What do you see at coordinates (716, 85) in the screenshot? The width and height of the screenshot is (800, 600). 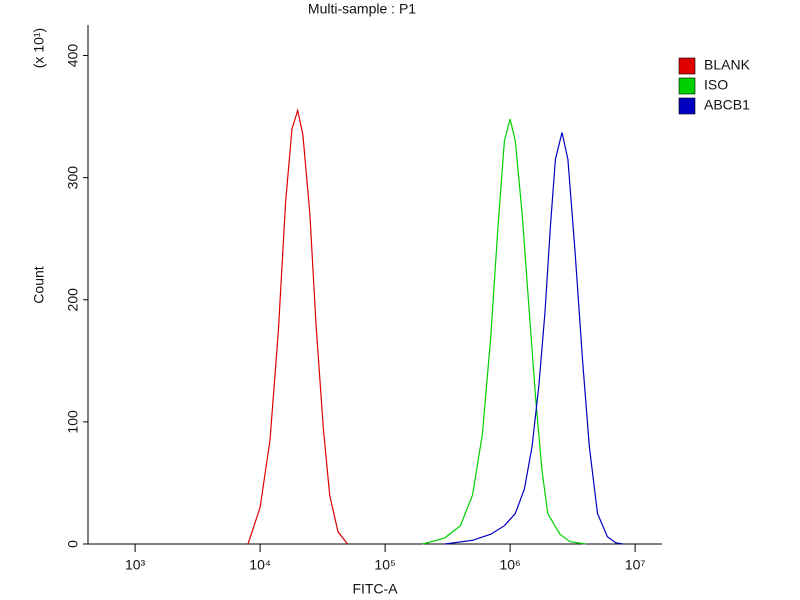 I see `legend-label: ISO` at bounding box center [716, 85].